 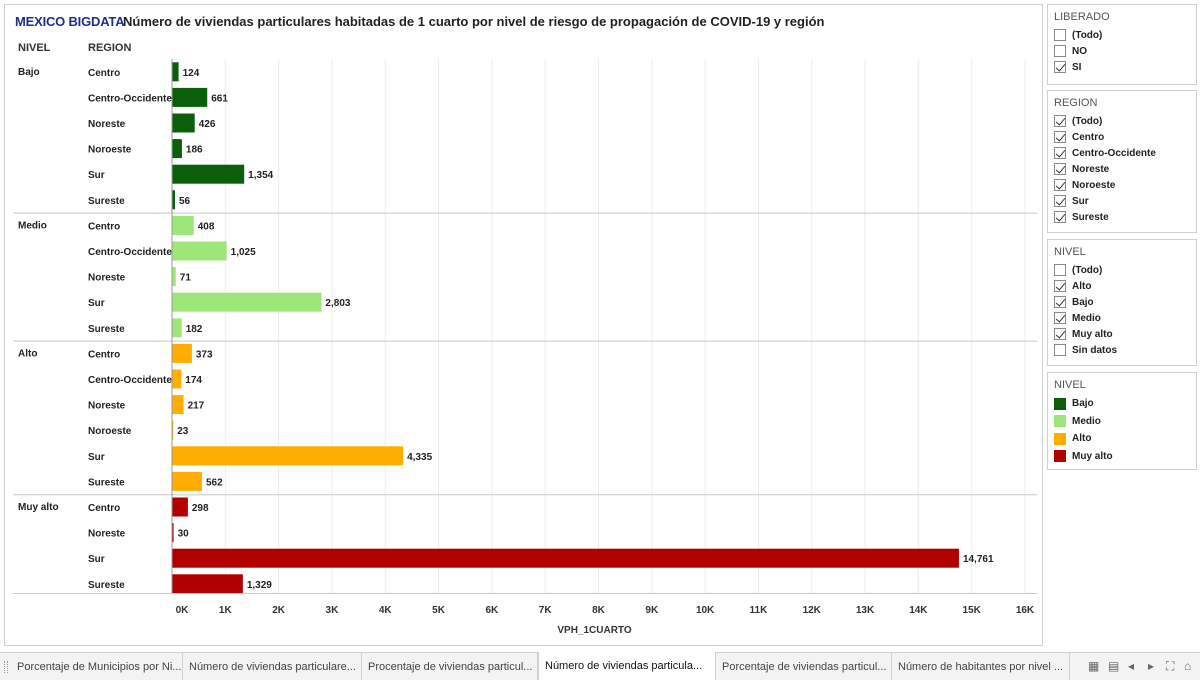 I want to click on filter-liberado-option: SI, so click(x=1122, y=67).